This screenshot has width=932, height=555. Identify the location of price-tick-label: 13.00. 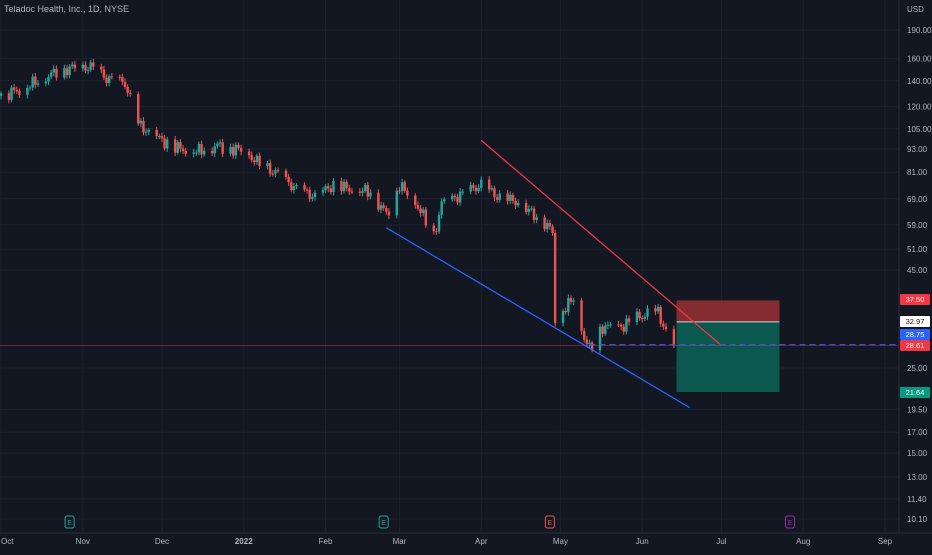
(917, 477).